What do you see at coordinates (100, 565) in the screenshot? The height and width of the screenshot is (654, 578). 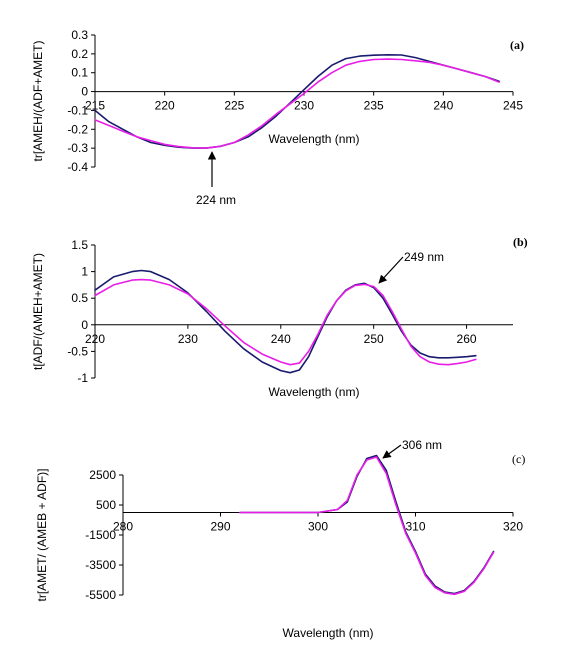 I see `y-tick-label: -3500` at bounding box center [100, 565].